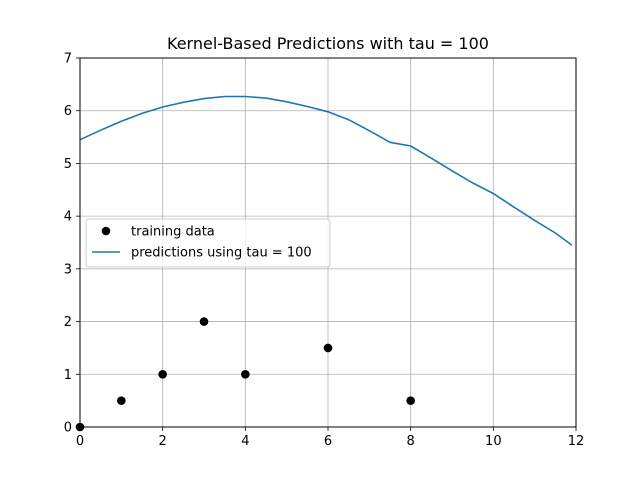 The image size is (640, 480). I want to click on y-tick-label: 0, so click(68, 428).